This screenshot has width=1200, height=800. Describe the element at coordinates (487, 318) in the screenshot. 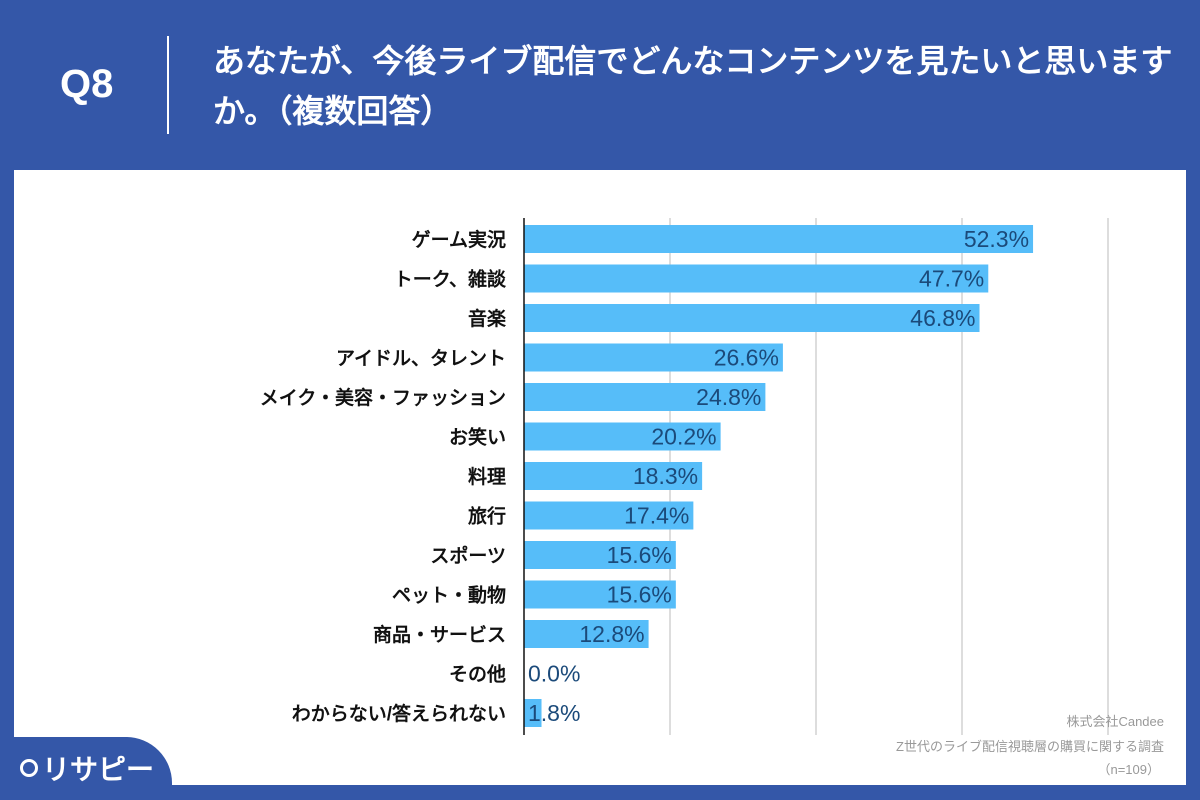

I see `category-label: 音楽` at that location.